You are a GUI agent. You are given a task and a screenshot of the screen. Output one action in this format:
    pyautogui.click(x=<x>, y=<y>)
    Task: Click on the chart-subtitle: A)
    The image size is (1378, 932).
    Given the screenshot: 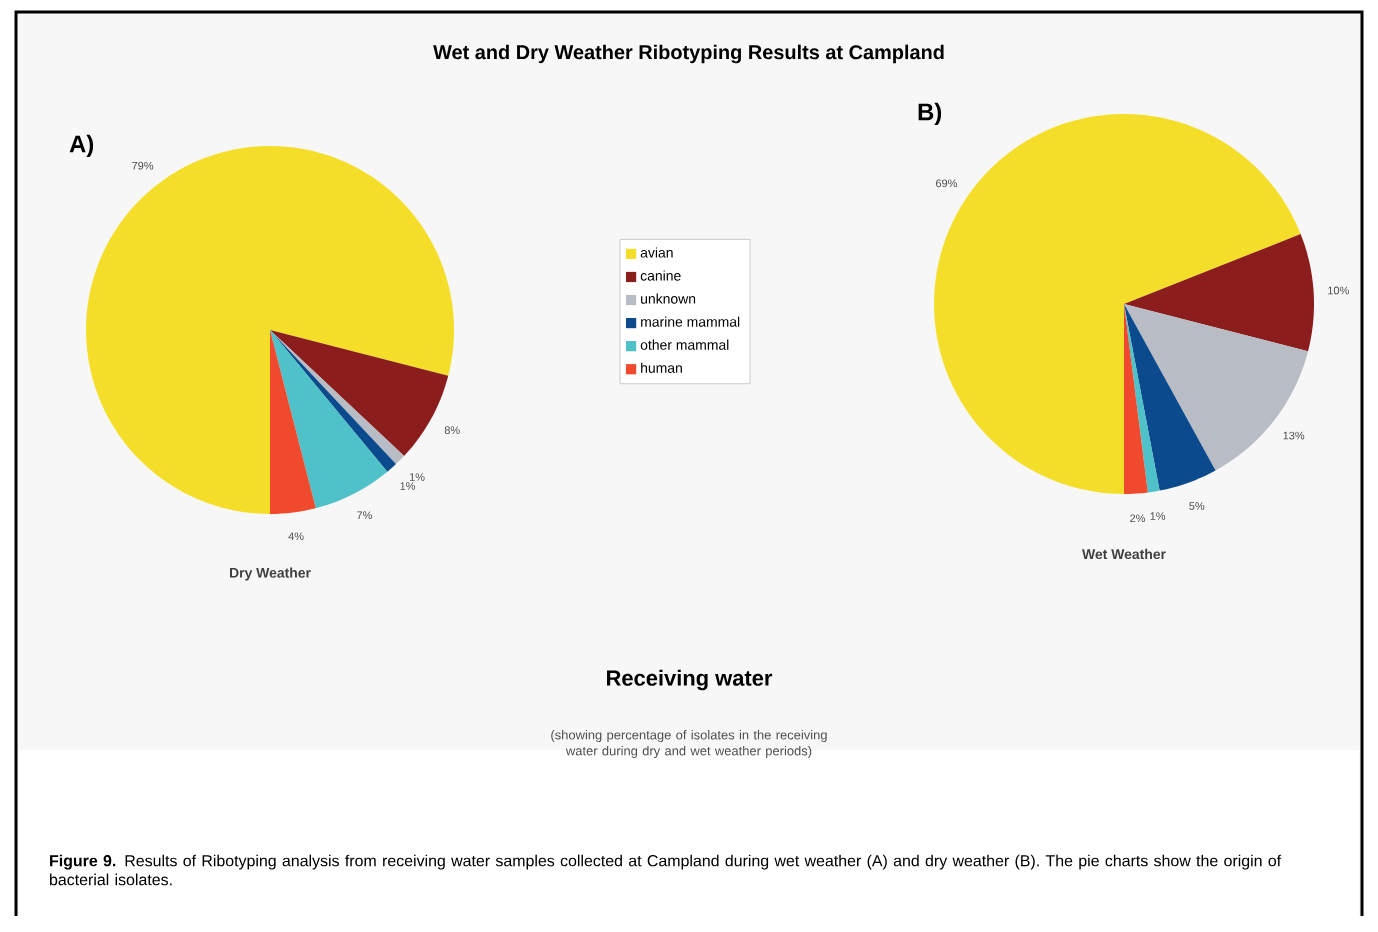 What is the action you would take?
    pyautogui.click(x=81, y=146)
    